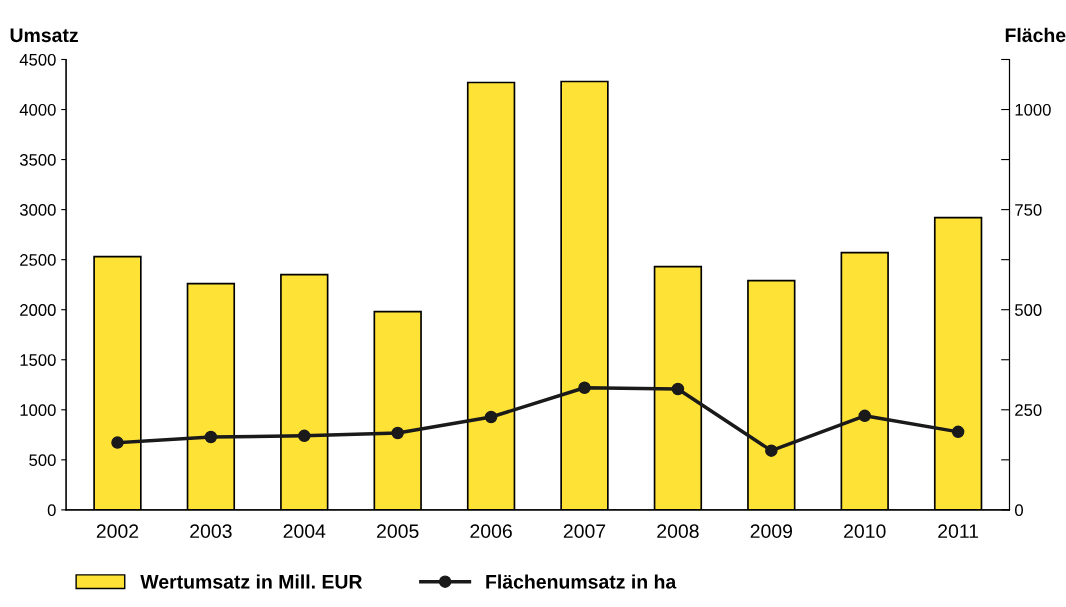 This screenshot has height=607, width=1066. What do you see at coordinates (42, 460) in the screenshot?
I see `y-tick-label: 500` at bounding box center [42, 460].